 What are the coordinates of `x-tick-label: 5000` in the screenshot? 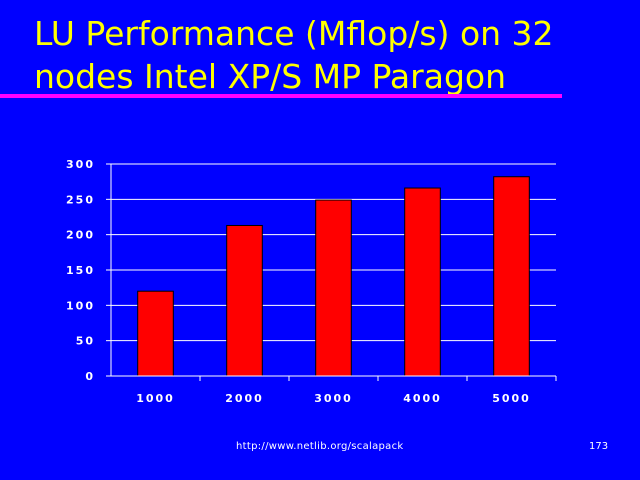 It's located at (511, 398).